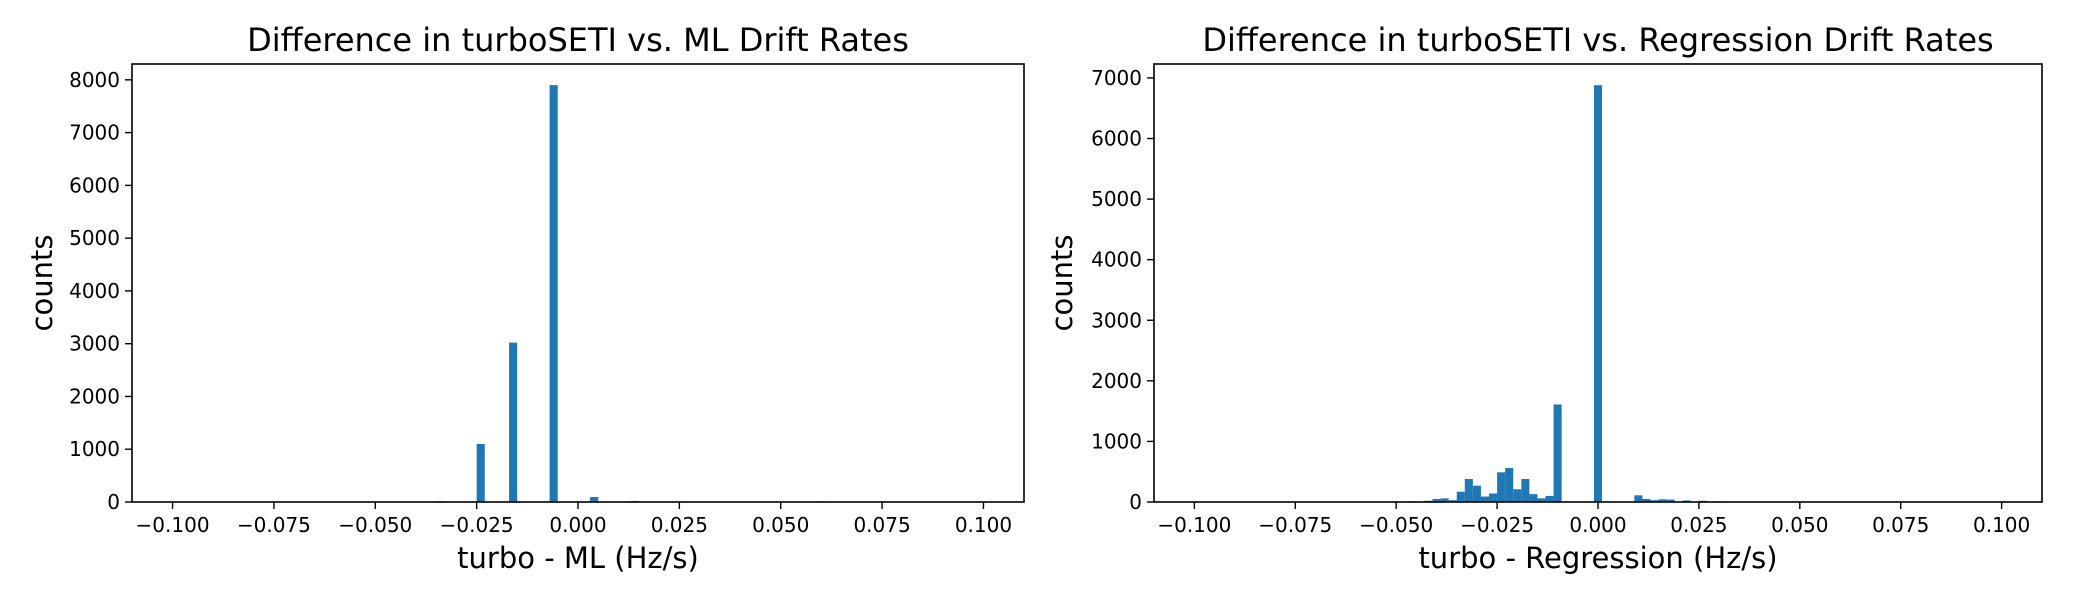 Image resolution: width=2100 pixels, height=600 pixels. I want to click on y-axis-ticks: 0 1000 2000 3000 4000 5000 6000 7000 8000, so click(100, 291).